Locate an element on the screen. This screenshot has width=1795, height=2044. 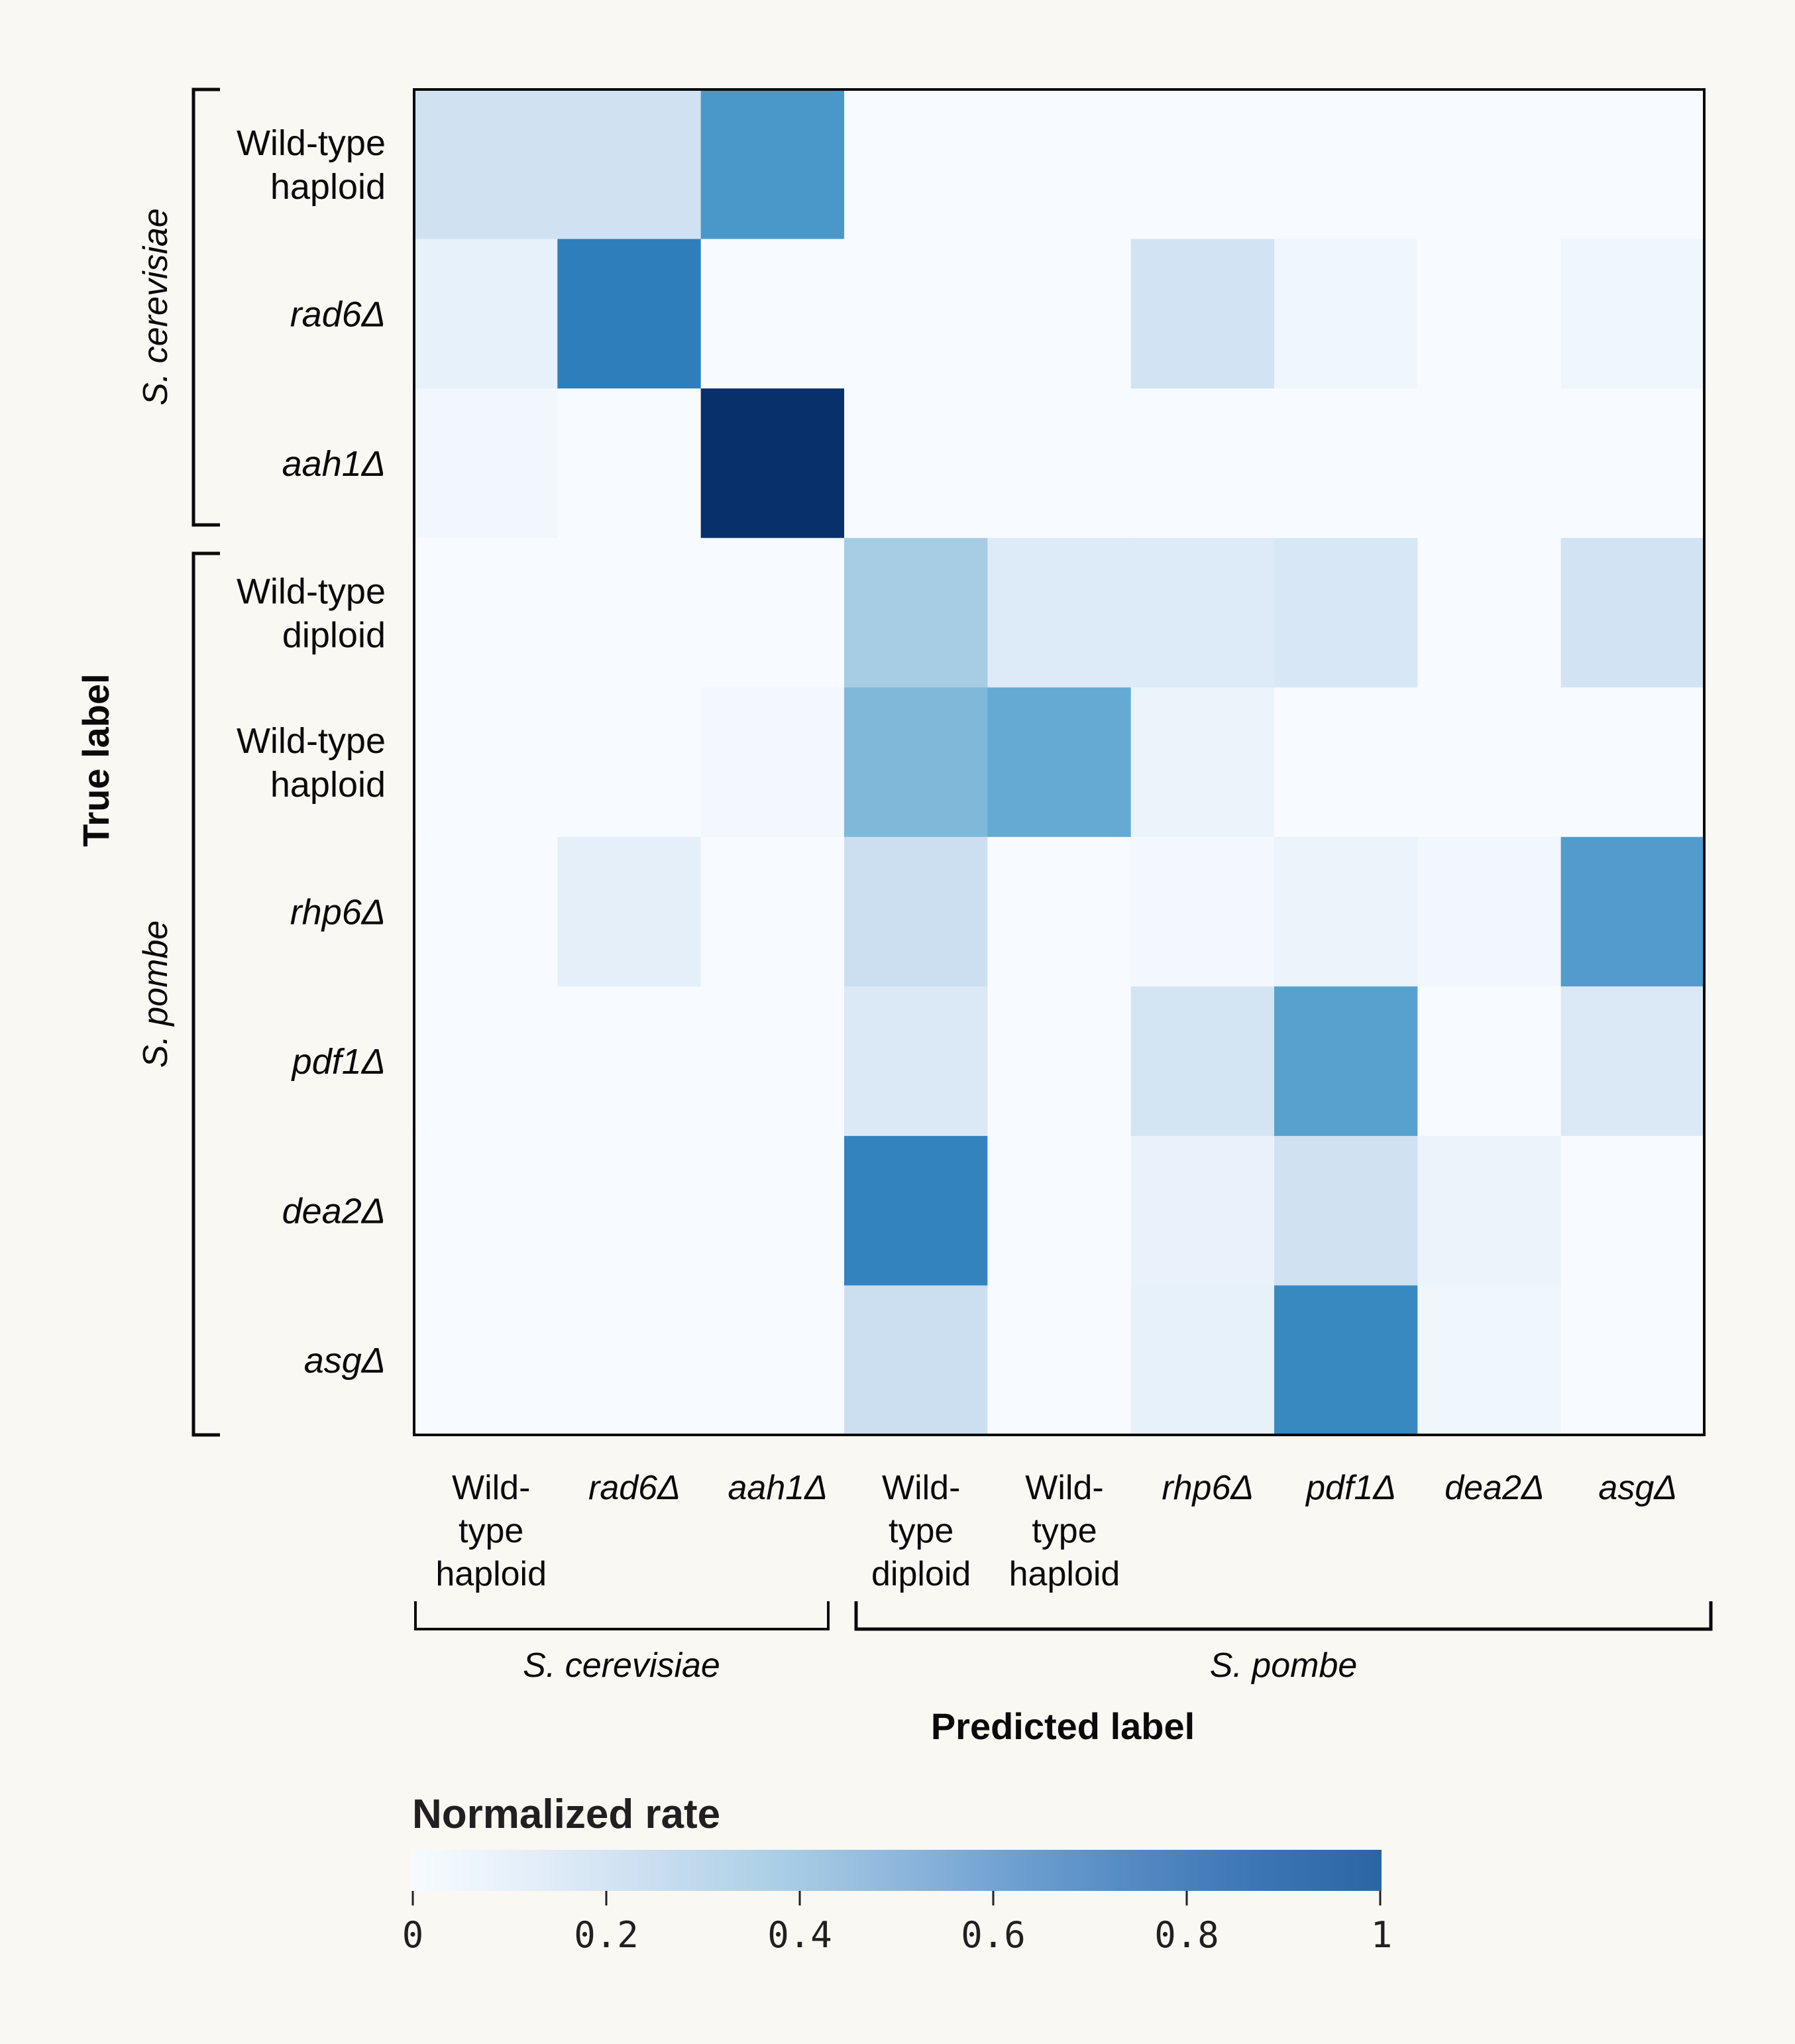
row-group-bracket-cerevisiae is located at coordinates (205, 307).